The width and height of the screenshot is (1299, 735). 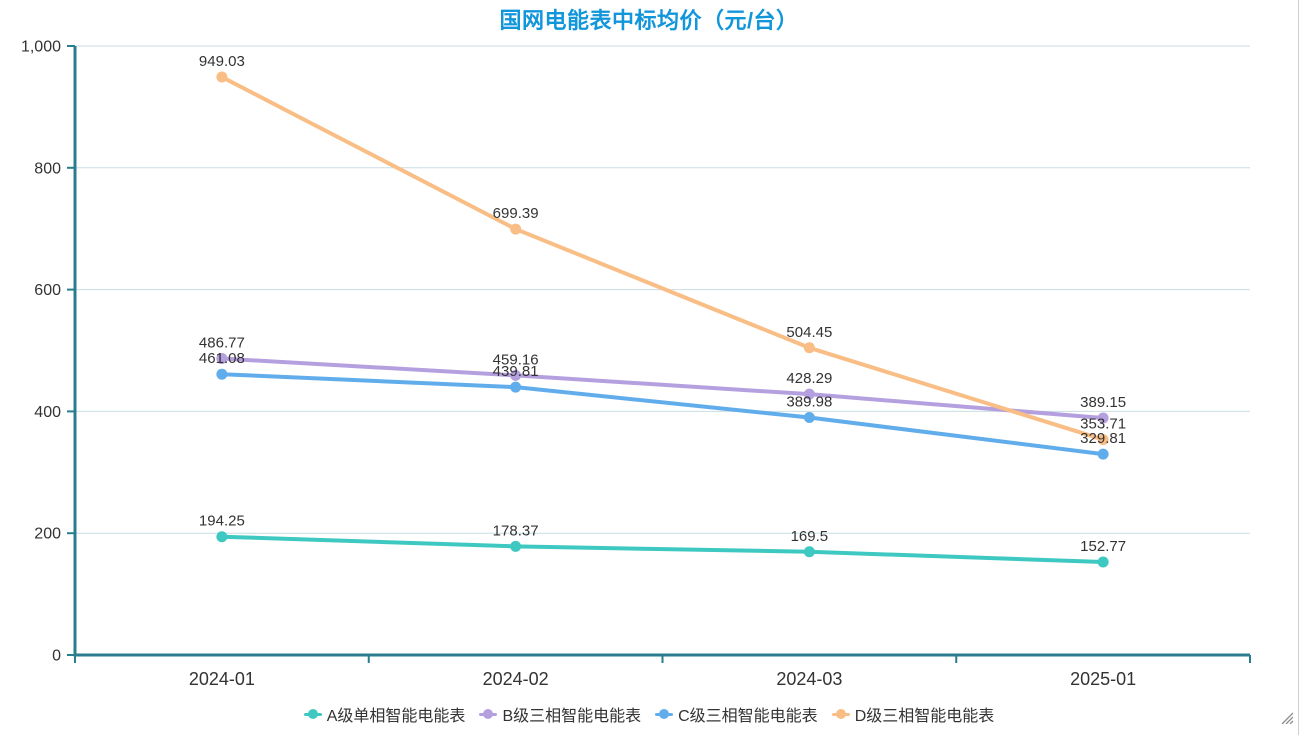 I want to click on data-label: 461.08, so click(x=222, y=358).